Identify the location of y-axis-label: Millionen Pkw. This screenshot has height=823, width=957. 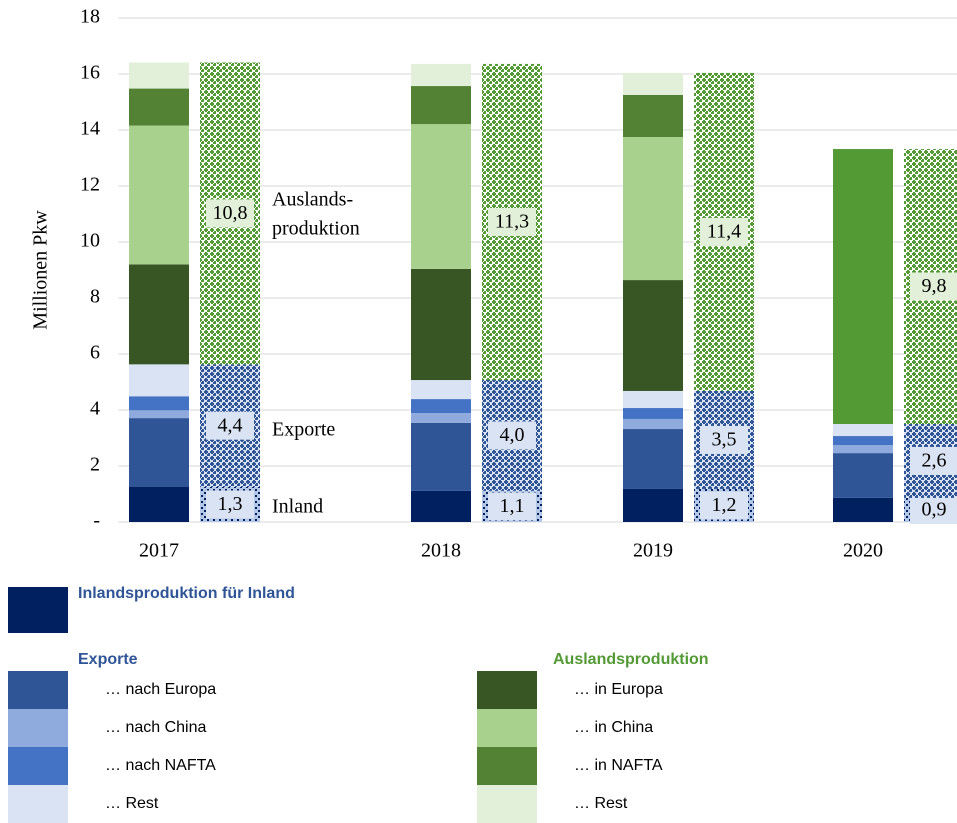
(41, 270).